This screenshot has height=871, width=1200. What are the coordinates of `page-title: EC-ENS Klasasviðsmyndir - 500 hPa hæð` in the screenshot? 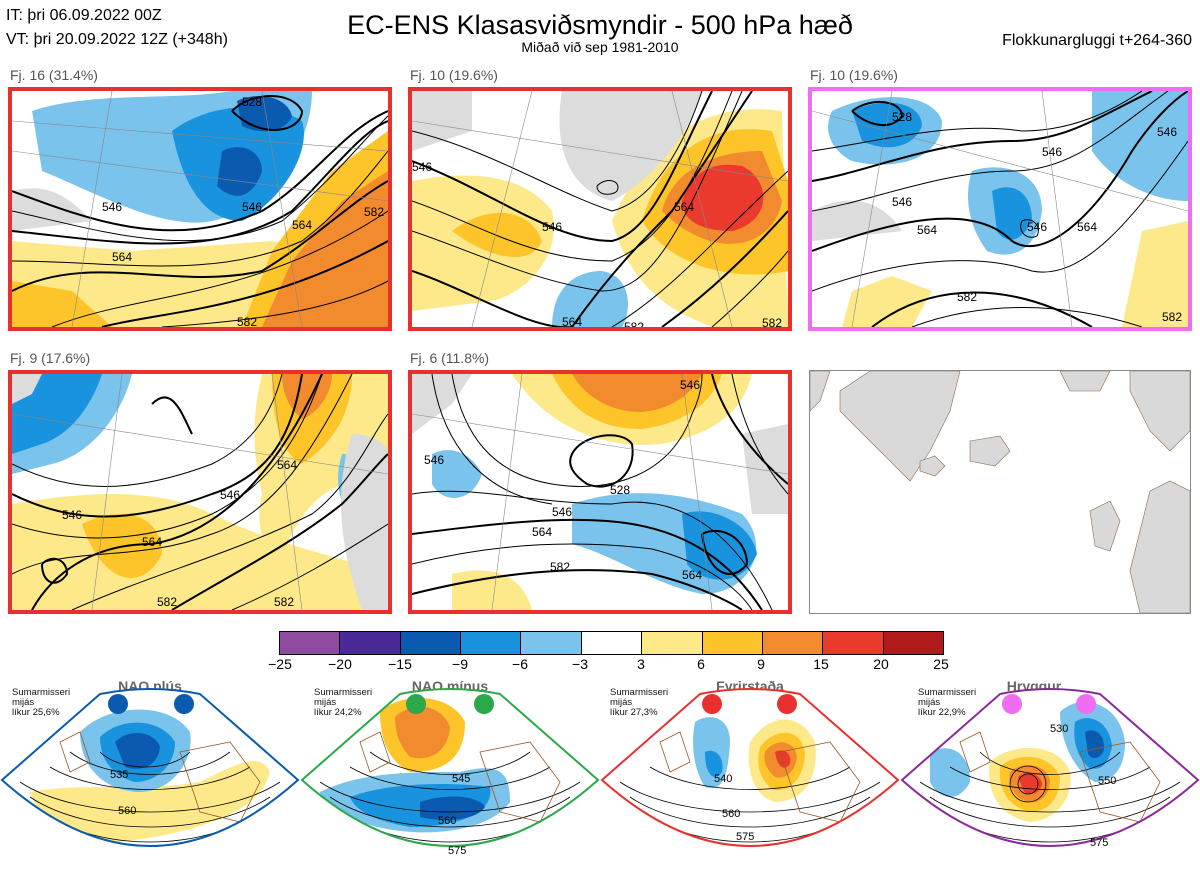 It's located at (600, 25).